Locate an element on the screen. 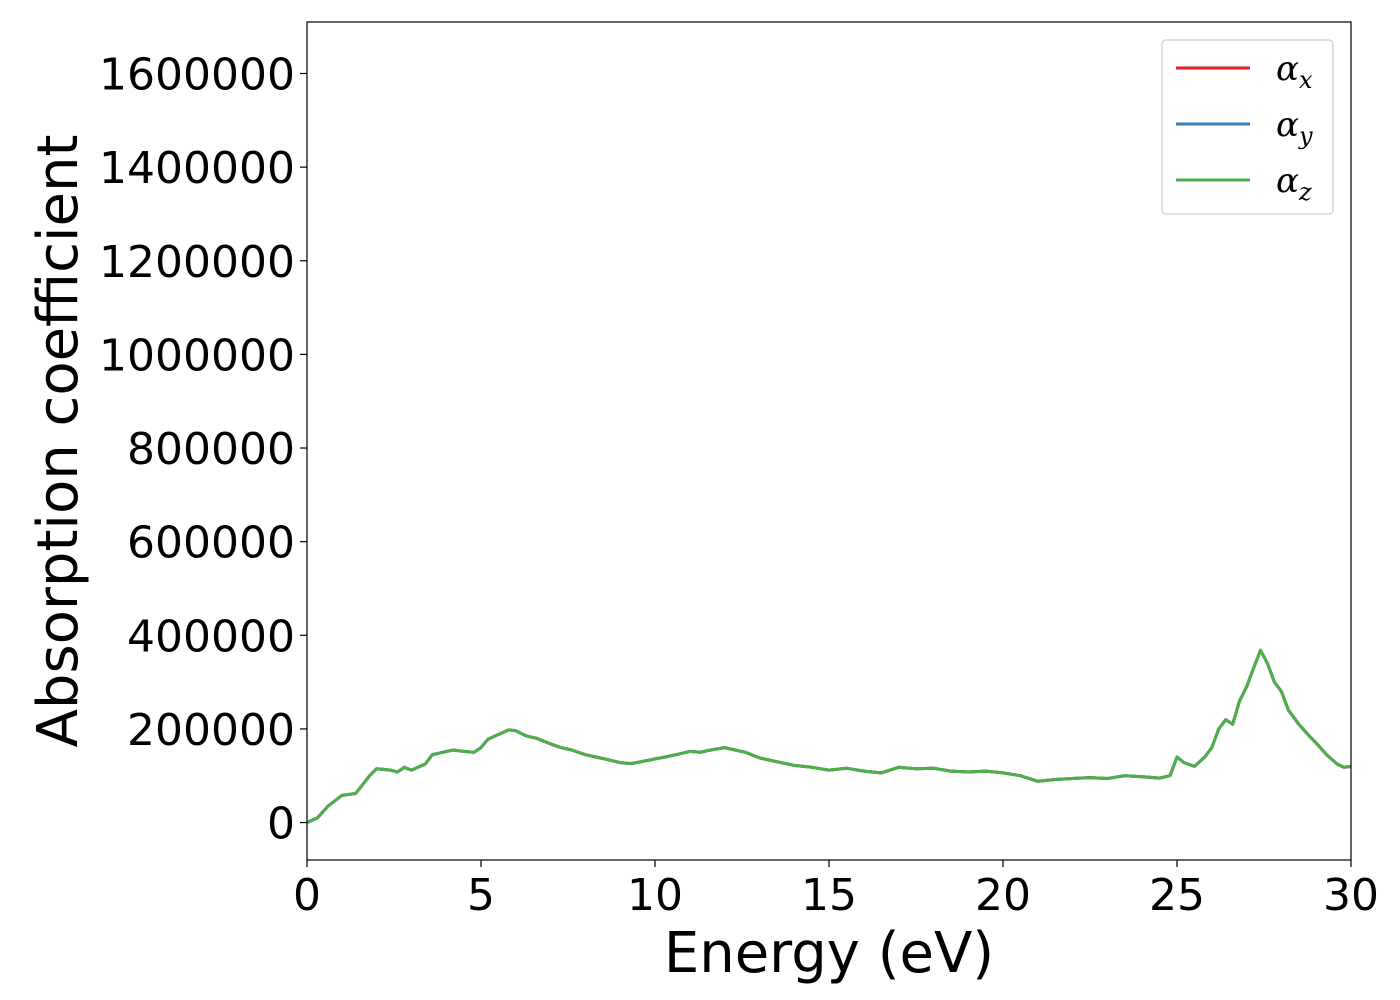 Image resolution: width=1400 pixels, height=1000 pixels. legend-label: αx is located at coordinates (1294, 71).